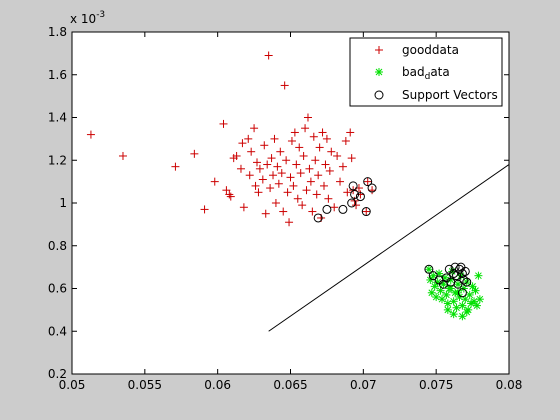  Describe the element at coordinates (57, 75) in the screenshot. I see `y-tick-label-7: 1.6` at that location.